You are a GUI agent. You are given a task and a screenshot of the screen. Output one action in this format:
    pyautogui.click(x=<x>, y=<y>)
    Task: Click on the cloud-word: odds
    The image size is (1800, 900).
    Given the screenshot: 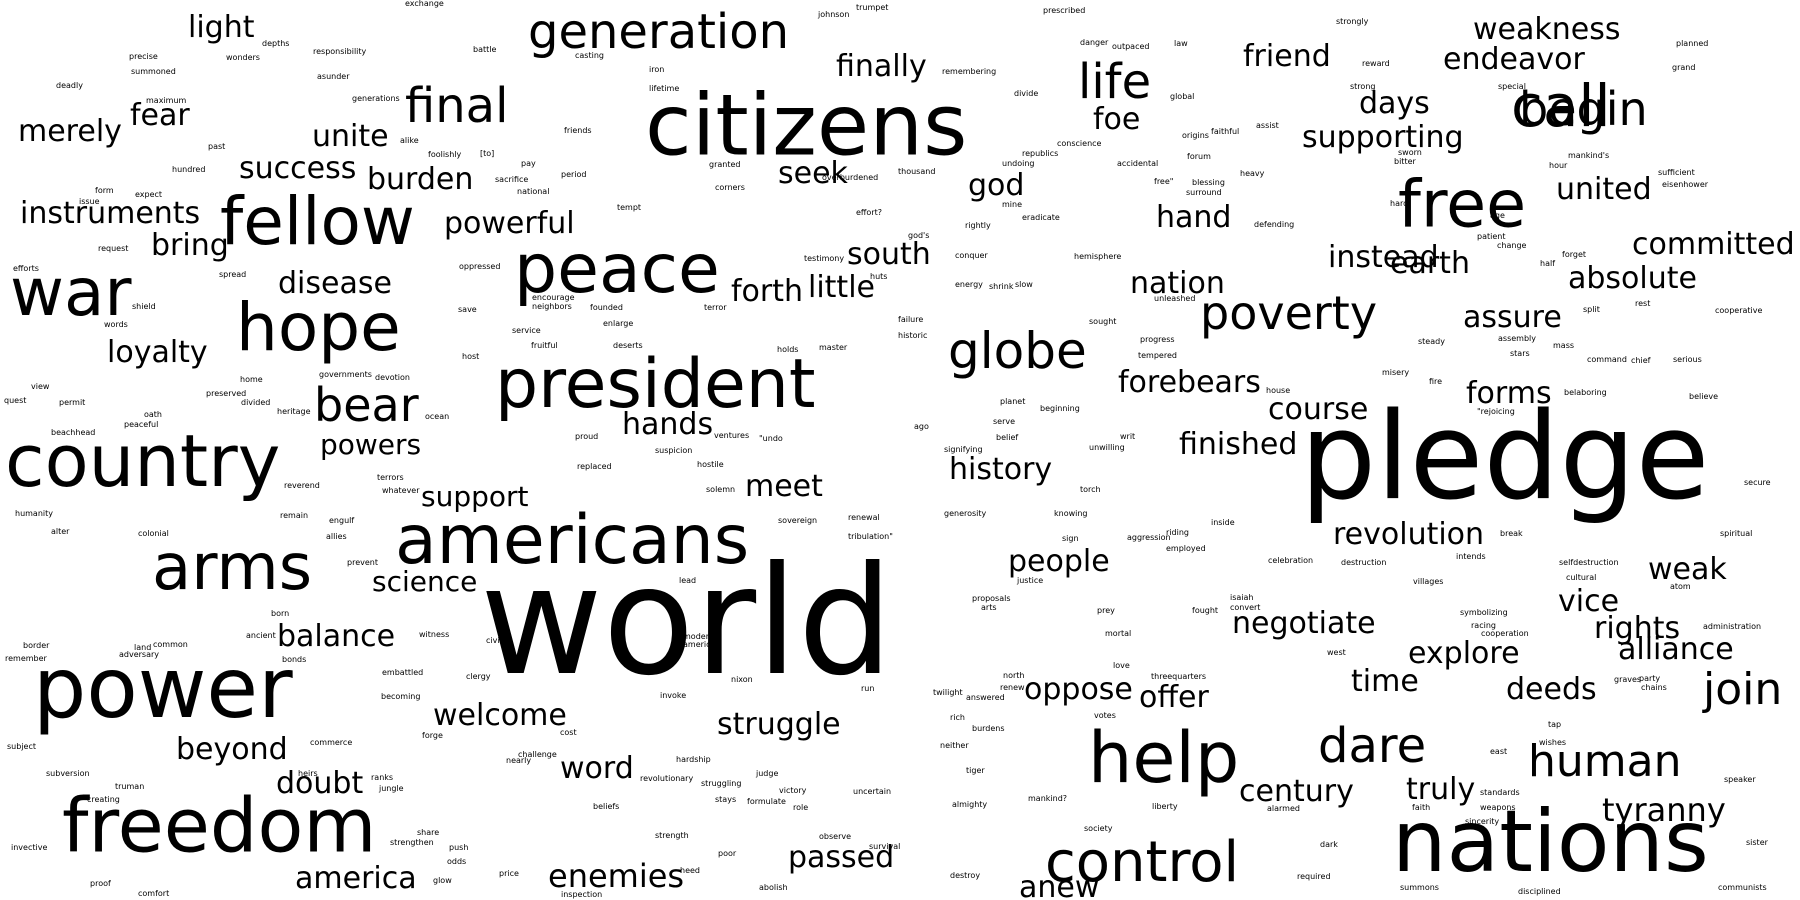 What is the action you would take?
    pyautogui.click(x=457, y=861)
    